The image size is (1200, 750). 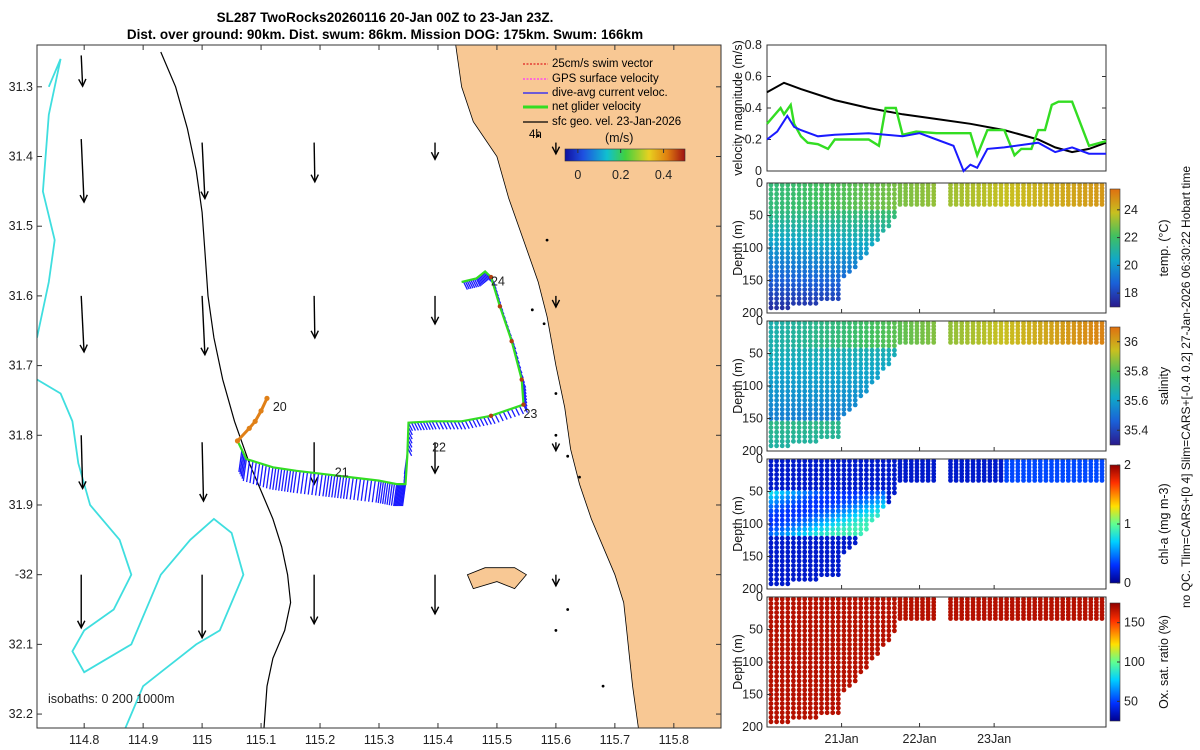 What do you see at coordinates (498, 281) in the screenshot?
I see `day-label: 24` at bounding box center [498, 281].